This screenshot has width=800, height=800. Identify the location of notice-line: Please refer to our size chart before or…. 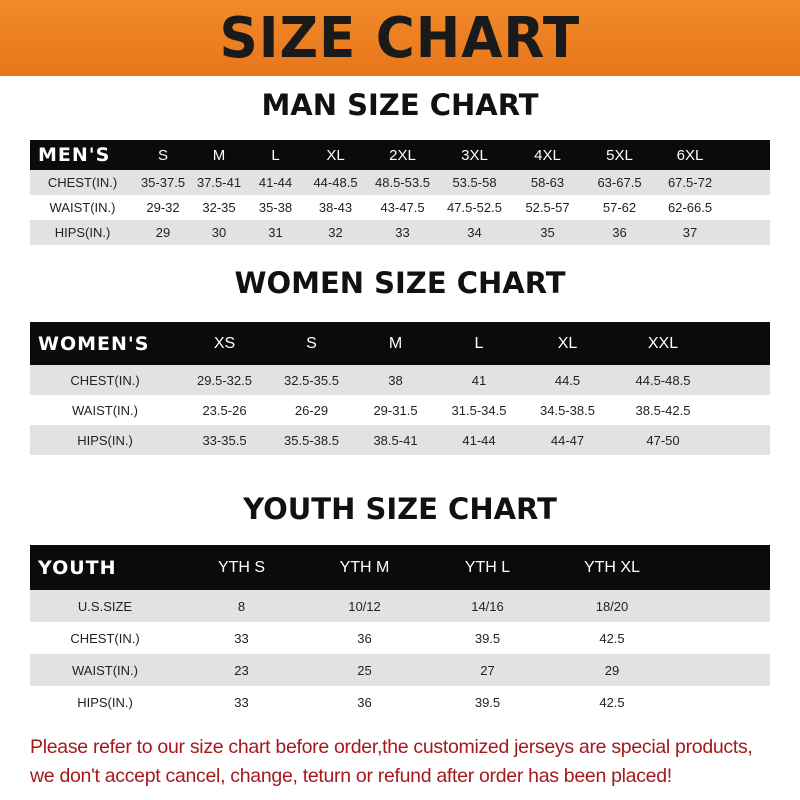
(391, 747).